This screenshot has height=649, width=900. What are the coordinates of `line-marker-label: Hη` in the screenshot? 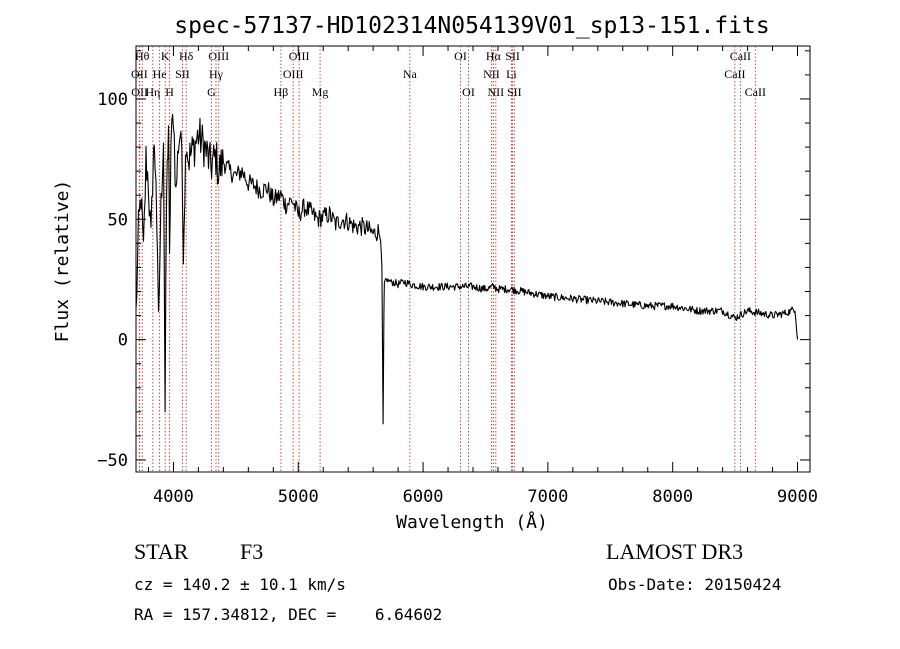 It's located at (152, 92).